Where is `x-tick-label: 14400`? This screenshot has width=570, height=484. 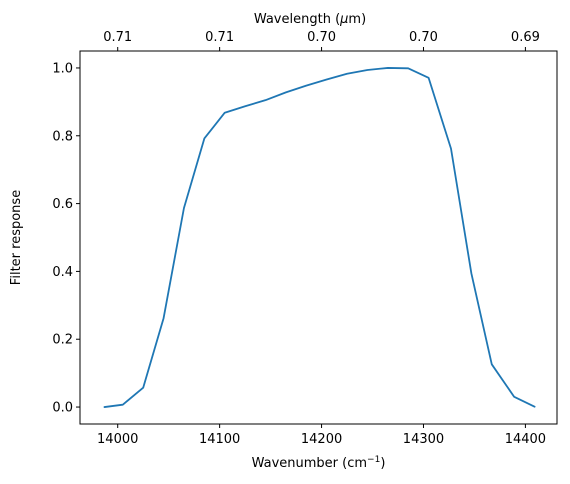
x-tick-label: 14400 is located at coordinates (525, 439).